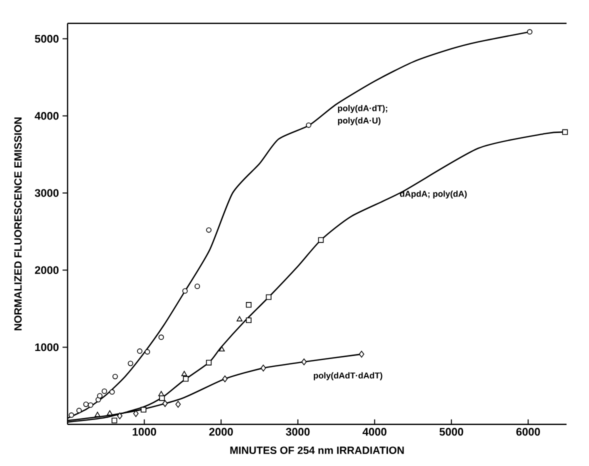 Image resolution: width=589 pixels, height=466 pixels. What do you see at coordinates (144, 432) in the screenshot?
I see `x-tick-label: 1000` at bounding box center [144, 432].